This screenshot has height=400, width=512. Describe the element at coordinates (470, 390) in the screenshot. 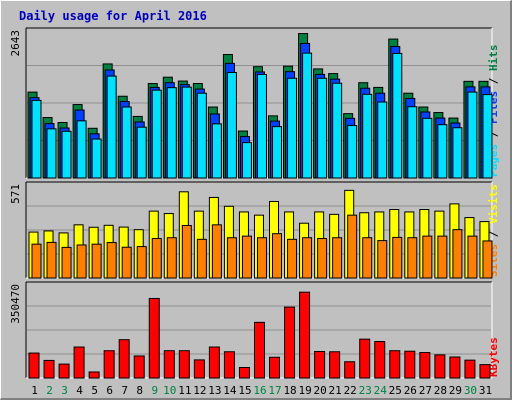

I see `x-tick-label: 30` at that location.